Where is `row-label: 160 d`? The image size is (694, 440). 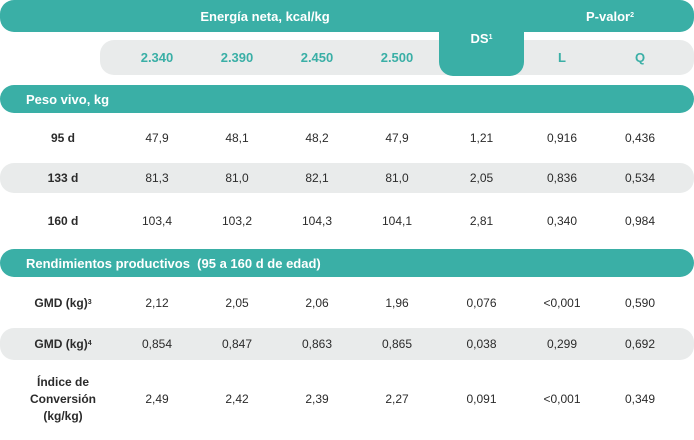
row-label: 160 d is located at coordinates (63, 220).